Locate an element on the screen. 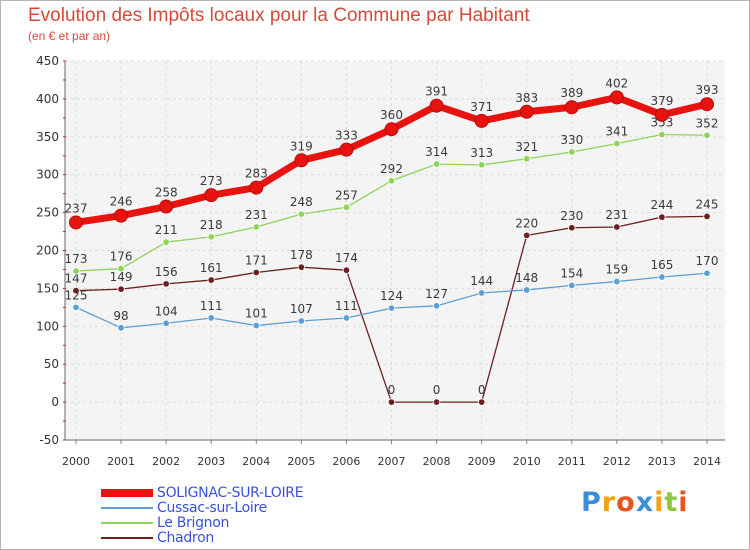 Image resolution: width=750 pixels, height=550 pixels. data-label: 230 is located at coordinates (571, 216).